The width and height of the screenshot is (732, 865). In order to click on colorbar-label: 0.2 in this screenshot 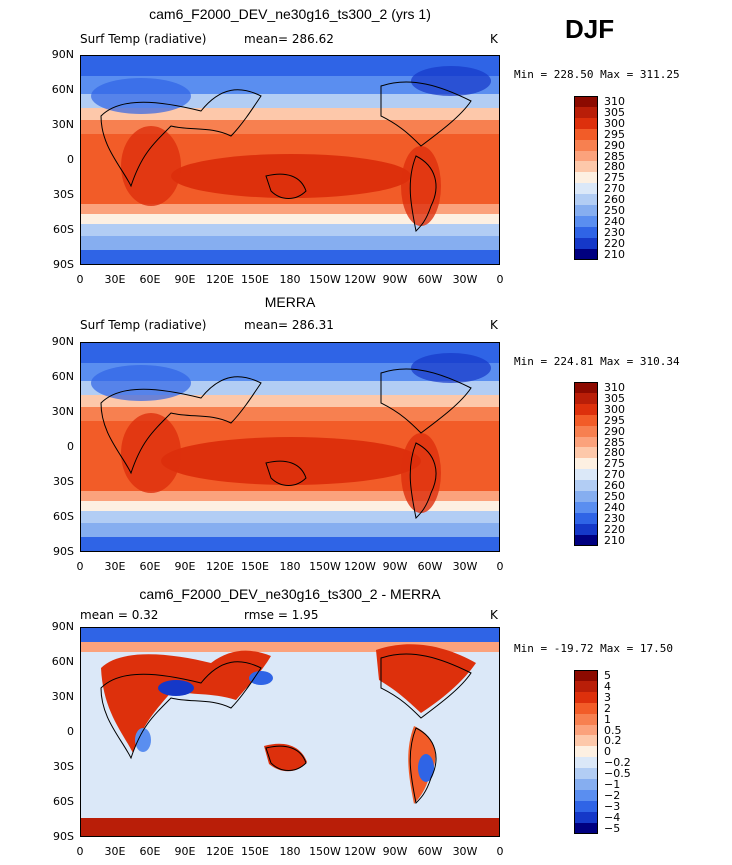, I will do `click(613, 741)`.